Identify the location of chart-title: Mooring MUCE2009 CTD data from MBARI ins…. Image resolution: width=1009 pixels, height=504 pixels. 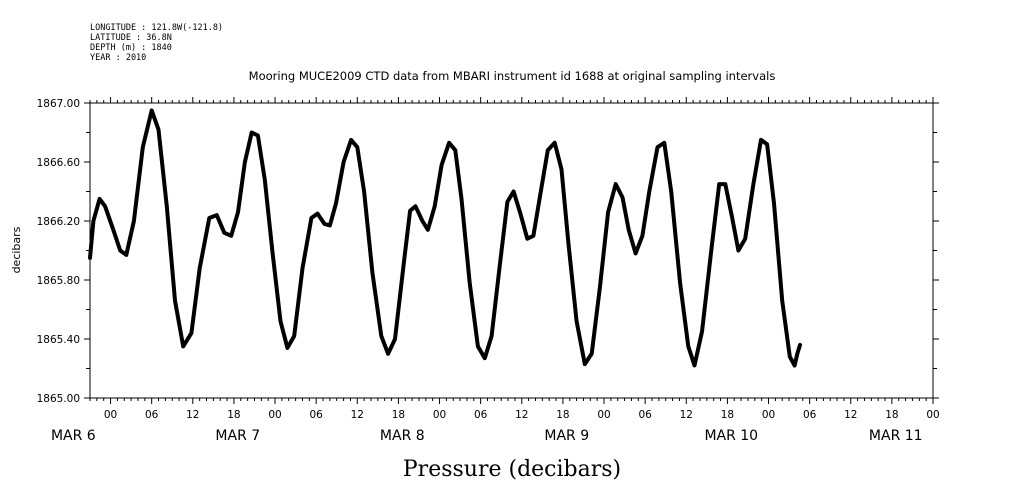
(512, 76).